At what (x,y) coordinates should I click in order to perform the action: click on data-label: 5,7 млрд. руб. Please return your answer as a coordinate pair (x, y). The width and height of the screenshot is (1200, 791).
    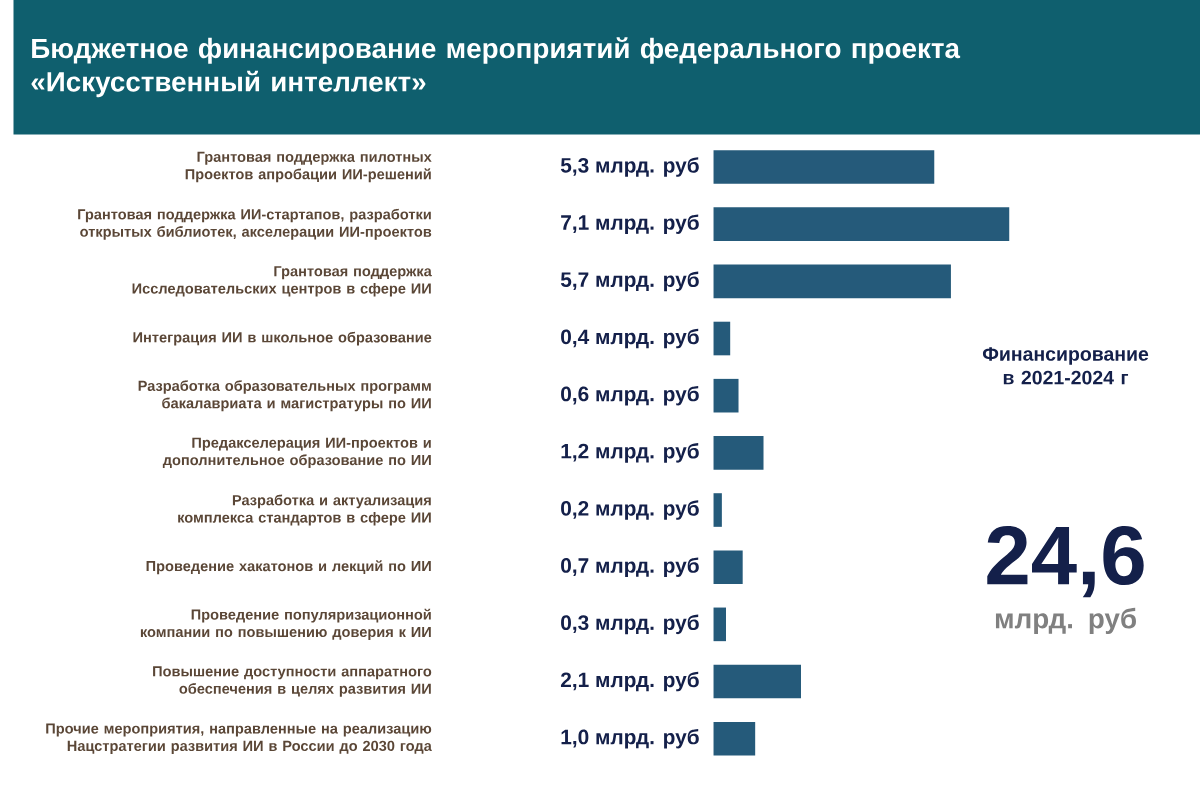
    Looking at the image, I should click on (629, 281).